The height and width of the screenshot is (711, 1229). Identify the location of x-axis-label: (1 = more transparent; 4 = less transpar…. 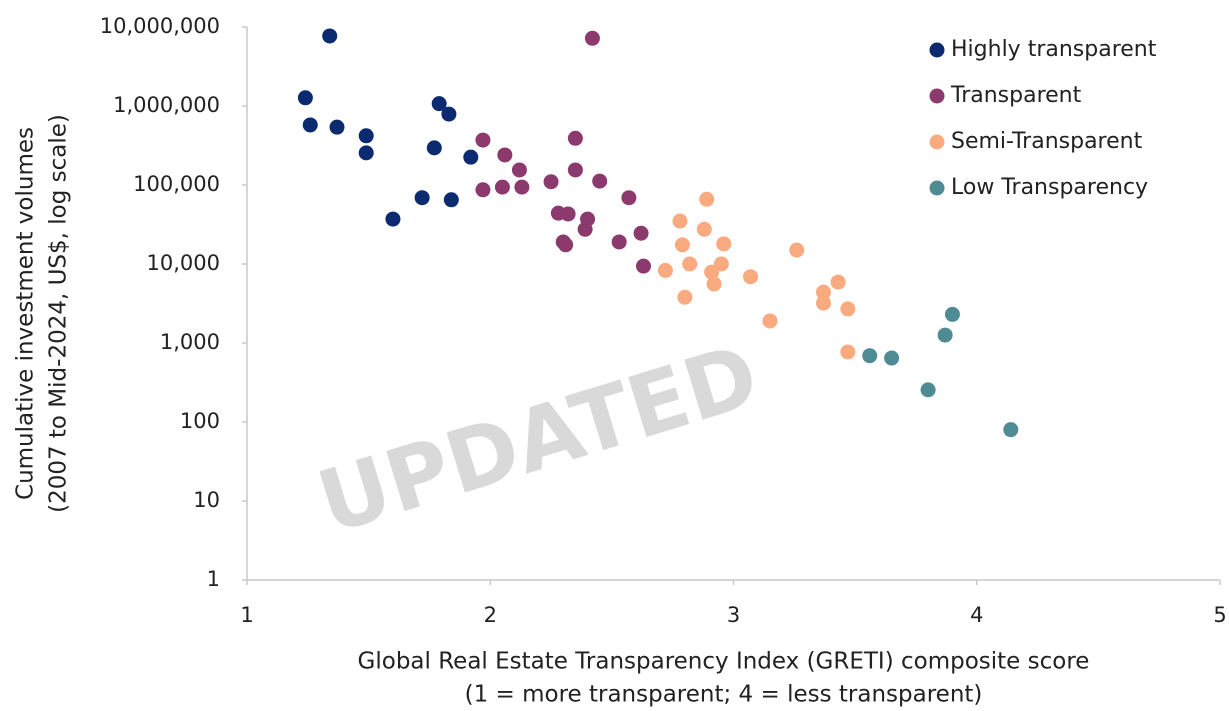
(724, 695).